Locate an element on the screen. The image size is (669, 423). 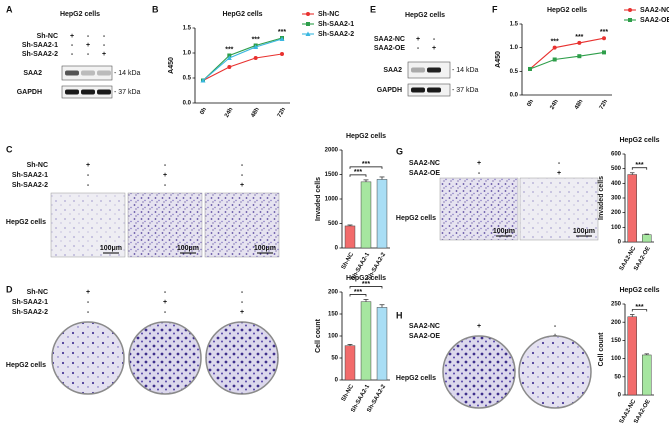
x-tick-label: 0h is located at coordinates (203, 111).